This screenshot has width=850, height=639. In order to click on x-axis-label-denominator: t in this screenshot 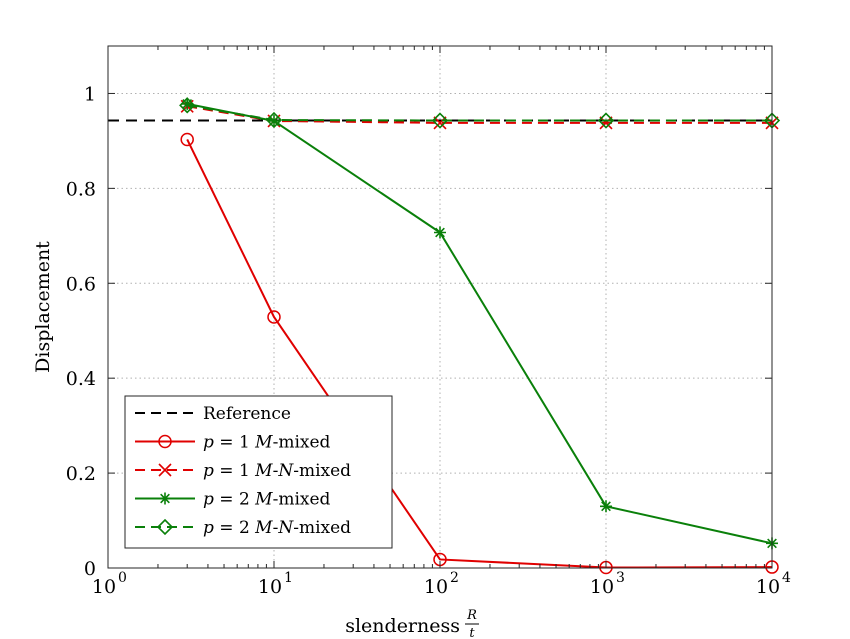, I will do `click(472, 632)`.